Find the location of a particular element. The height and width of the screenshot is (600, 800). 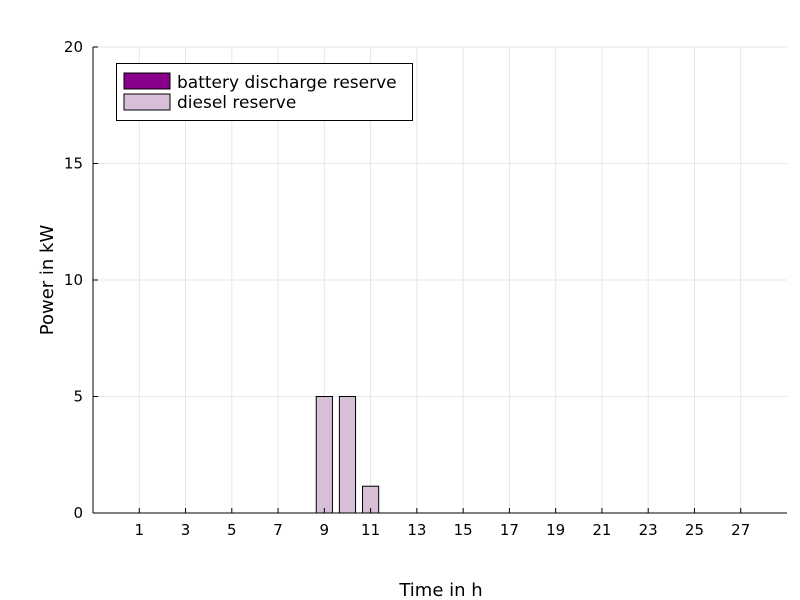

y-axis-title: Power in kW is located at coordinates (47, 280).